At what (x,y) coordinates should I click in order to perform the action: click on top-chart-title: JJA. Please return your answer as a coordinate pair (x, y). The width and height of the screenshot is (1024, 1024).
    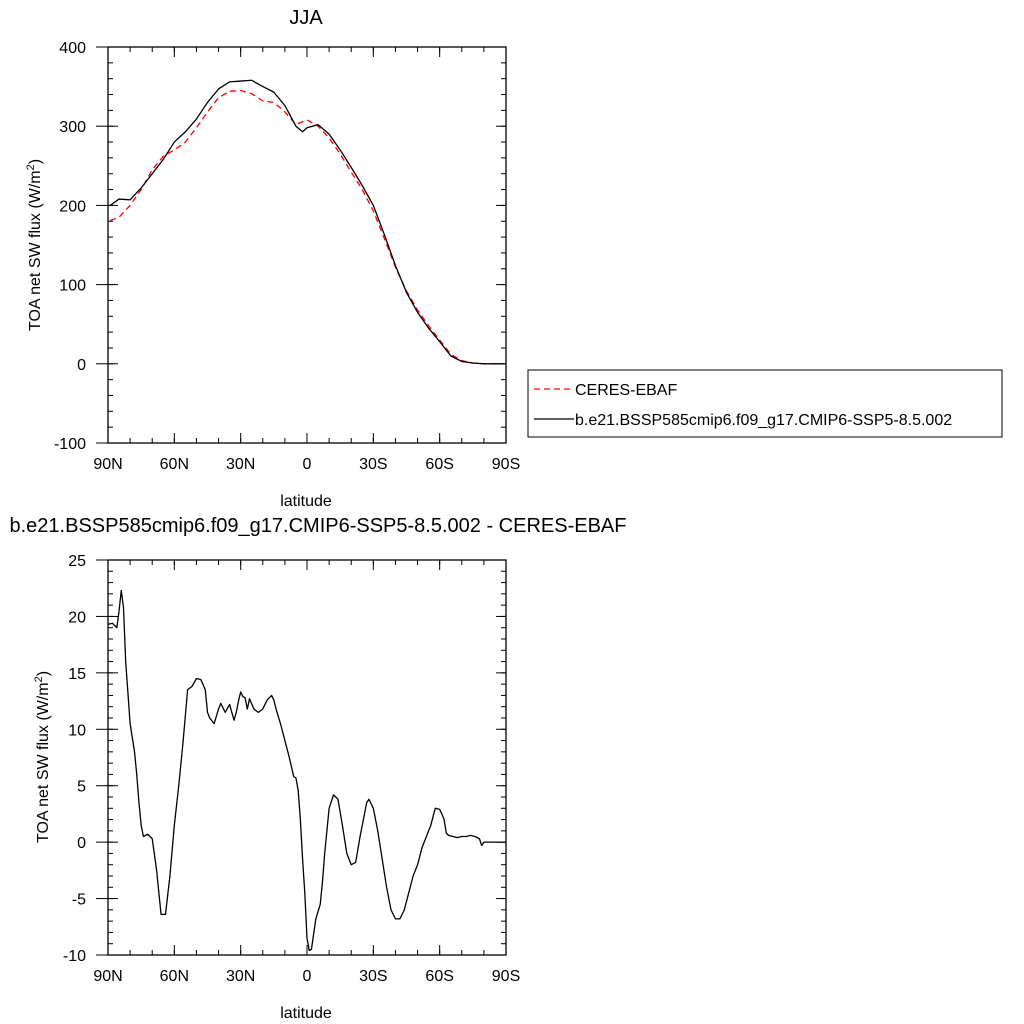
    Looking at the image, I should click on (306, 18).